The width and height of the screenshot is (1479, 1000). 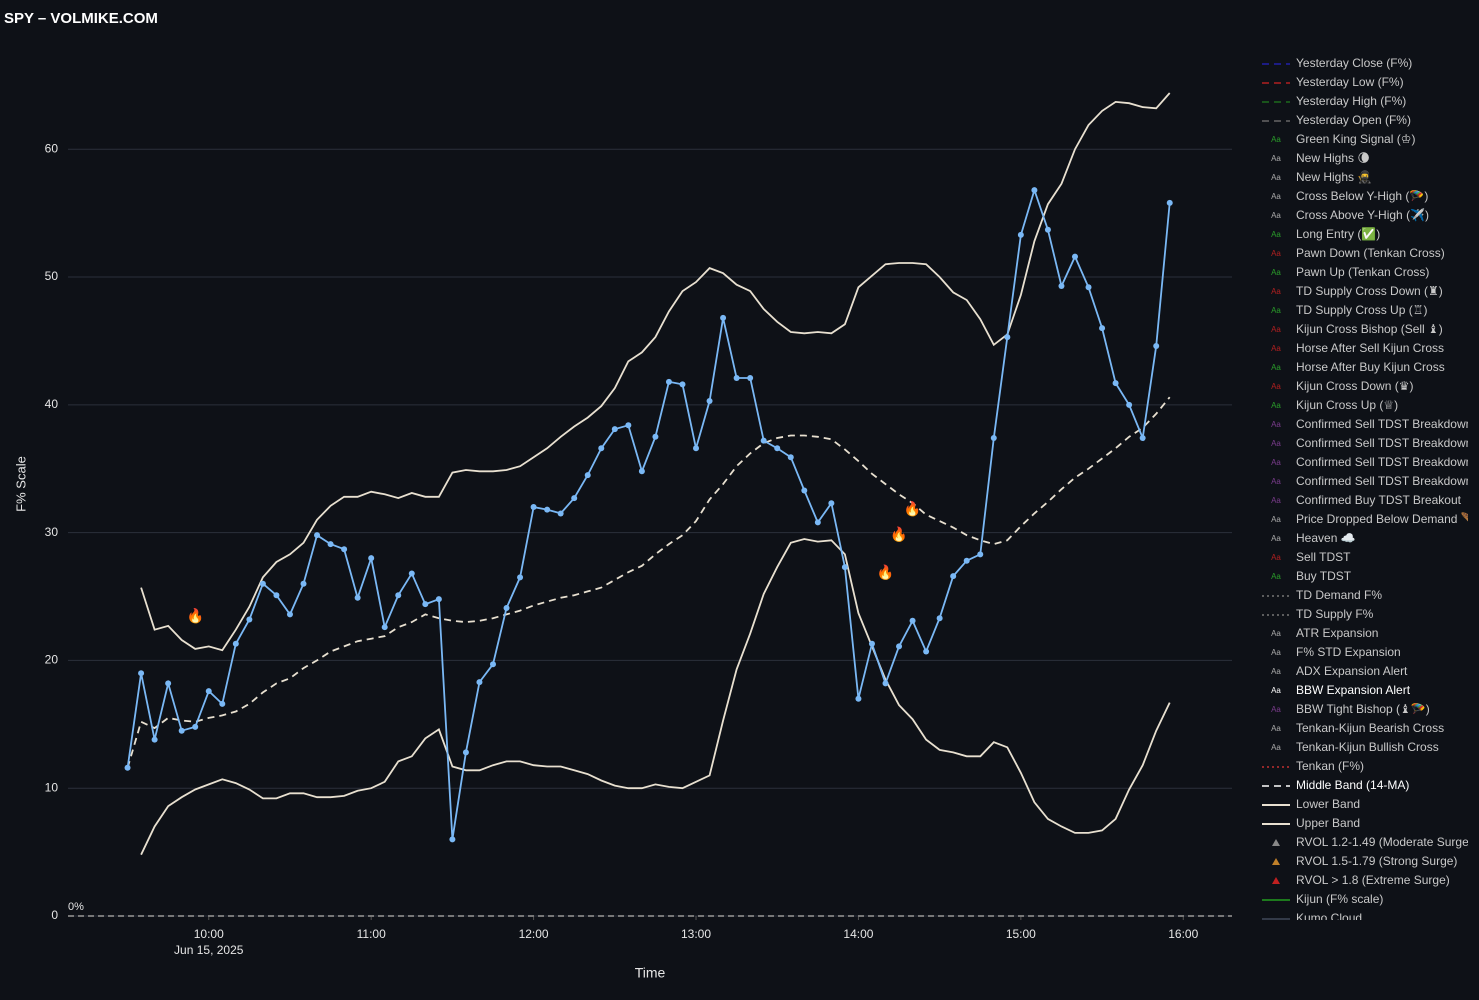 I want to click on x-date-label: Jun 15, 2025, so click(x=209, y=950).